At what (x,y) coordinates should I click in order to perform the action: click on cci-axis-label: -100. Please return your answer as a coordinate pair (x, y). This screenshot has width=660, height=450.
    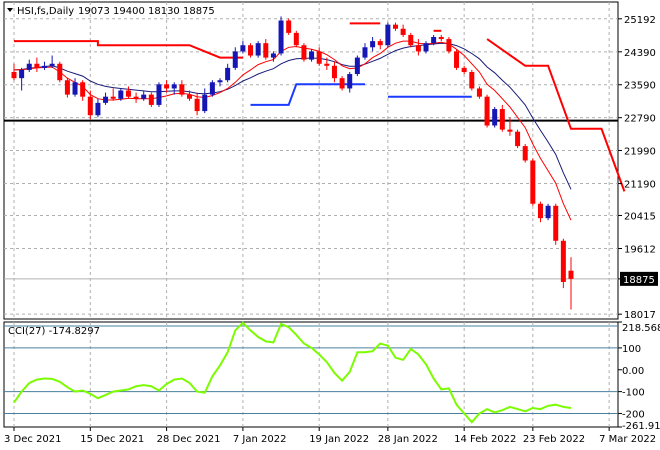
    Looking at the image, I should click on (633, 393).